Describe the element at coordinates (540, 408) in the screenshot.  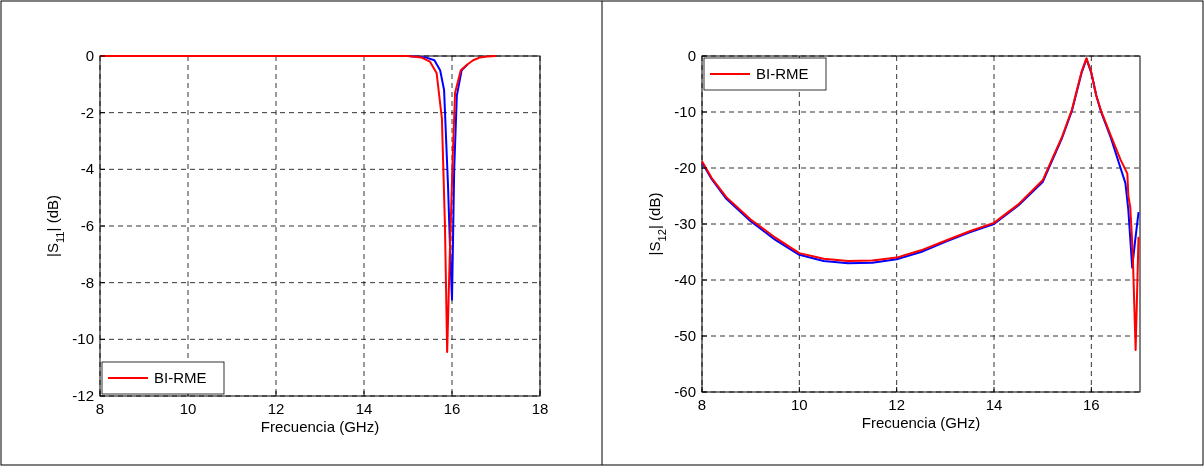
I see `x-tick-label: 18` at that location.